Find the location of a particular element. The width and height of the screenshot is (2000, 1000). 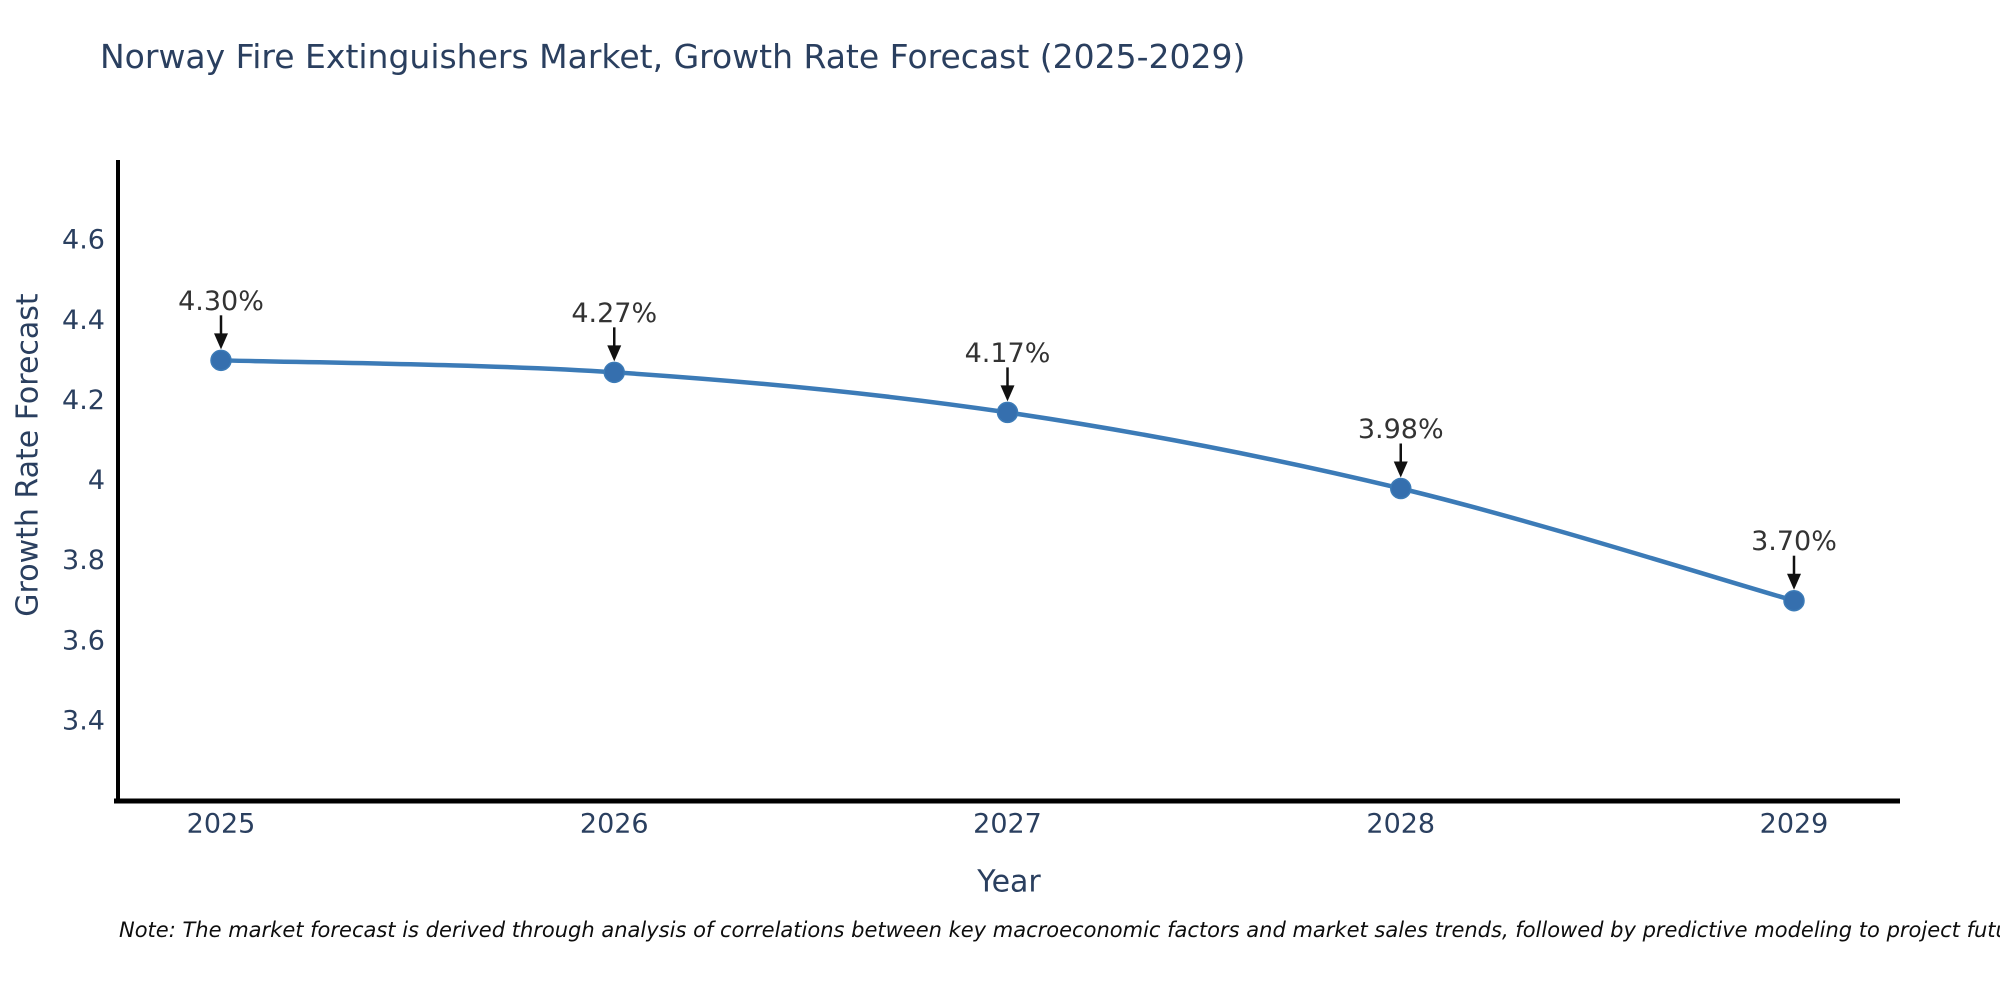

x-tick-label: 2029 is located at coordinates (1794, 824).